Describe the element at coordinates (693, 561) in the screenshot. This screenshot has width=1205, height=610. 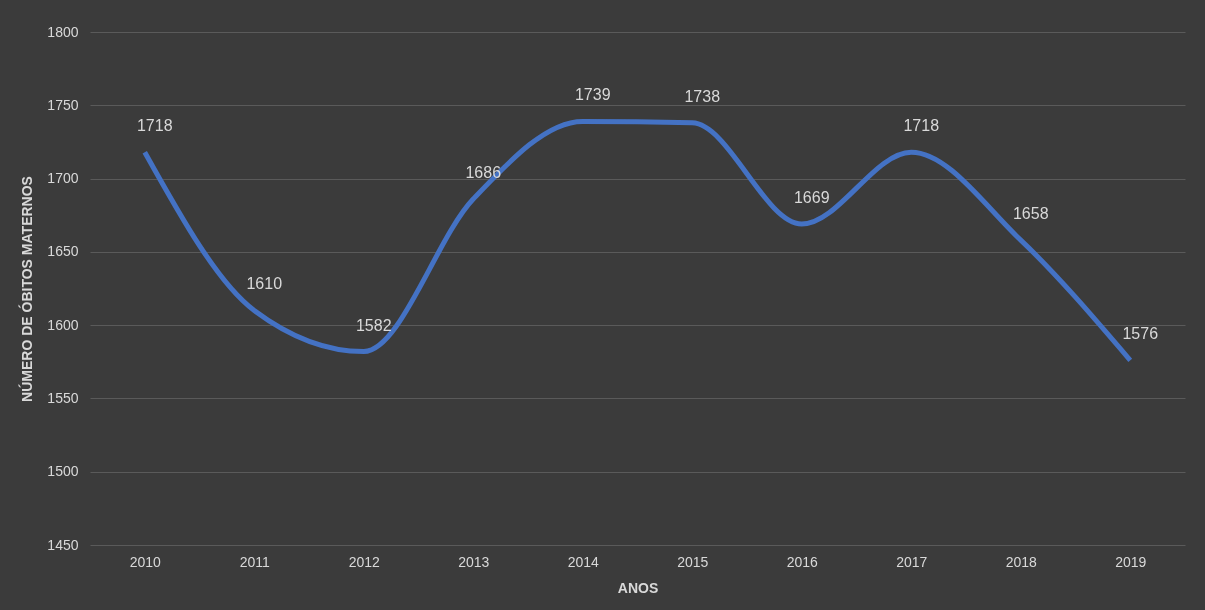
I see `x-tick-label: 2015` at that location.